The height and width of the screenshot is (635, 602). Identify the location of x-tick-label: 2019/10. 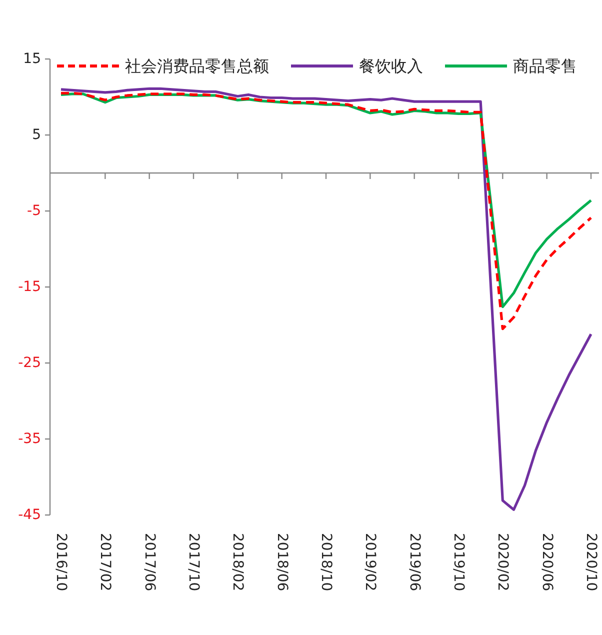
(458, 562).